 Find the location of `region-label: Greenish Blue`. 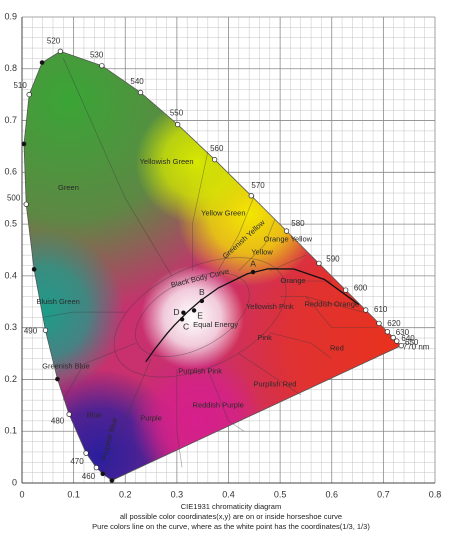

region-label: Greenish Blue is located at coordinates (66, 365).